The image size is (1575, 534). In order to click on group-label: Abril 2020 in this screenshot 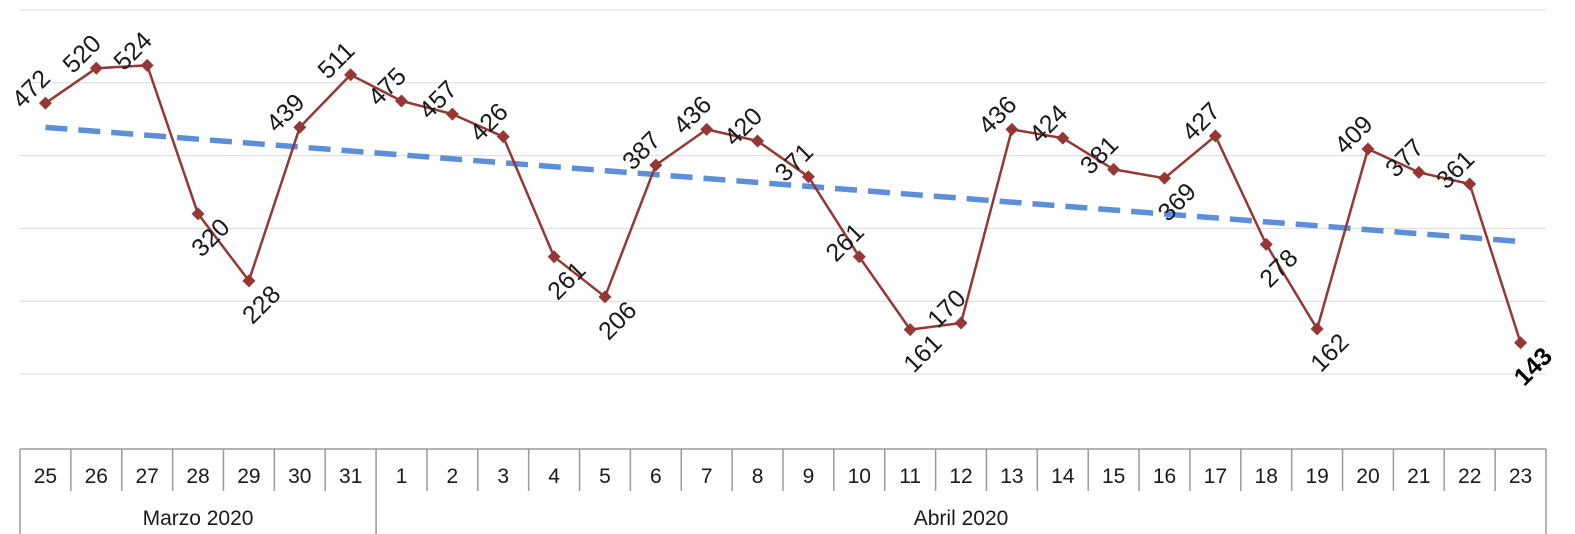, I will do `click(961, 518)`.